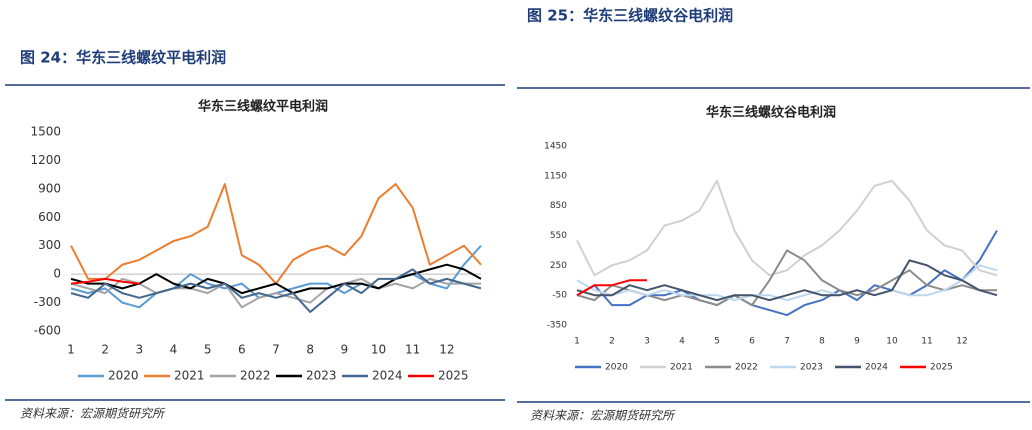 The image size is (1032, 430). I want to click on chart-title: 华东三线螺纹平电利润, so click(263, 107).